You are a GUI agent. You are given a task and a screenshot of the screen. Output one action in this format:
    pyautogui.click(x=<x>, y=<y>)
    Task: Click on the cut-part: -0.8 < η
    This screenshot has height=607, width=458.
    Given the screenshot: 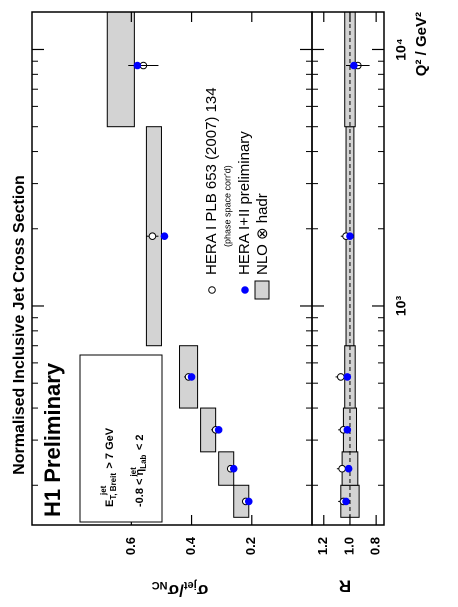 What is the action you would take?
    pyautogui.click(x=140, y=488)
    